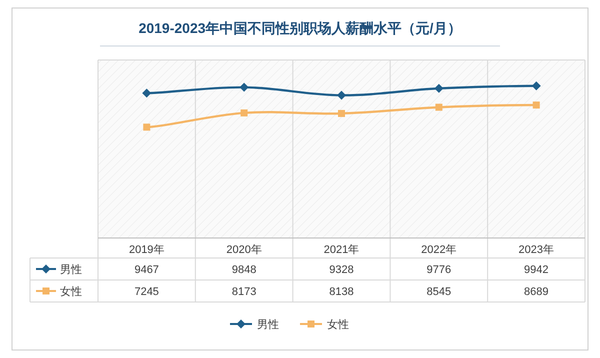 Image resolution: width=600 pixels, height=358 pixels. Describe the element at coordinates (338, 325) in the screenshot. I see `text: 女性` at that location.